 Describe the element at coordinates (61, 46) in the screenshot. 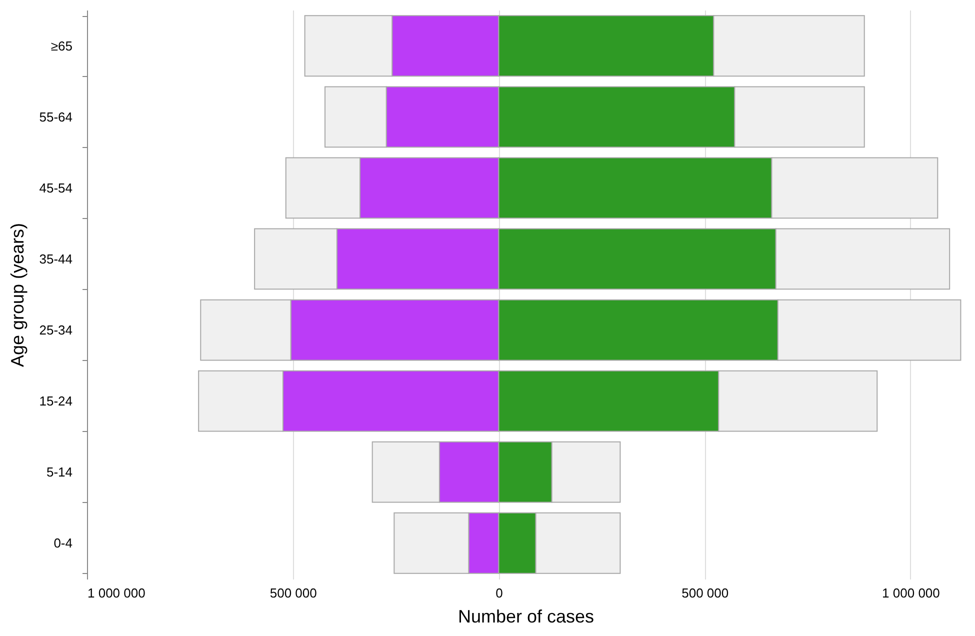

I see `y-tick-label: ≥65` at that location.